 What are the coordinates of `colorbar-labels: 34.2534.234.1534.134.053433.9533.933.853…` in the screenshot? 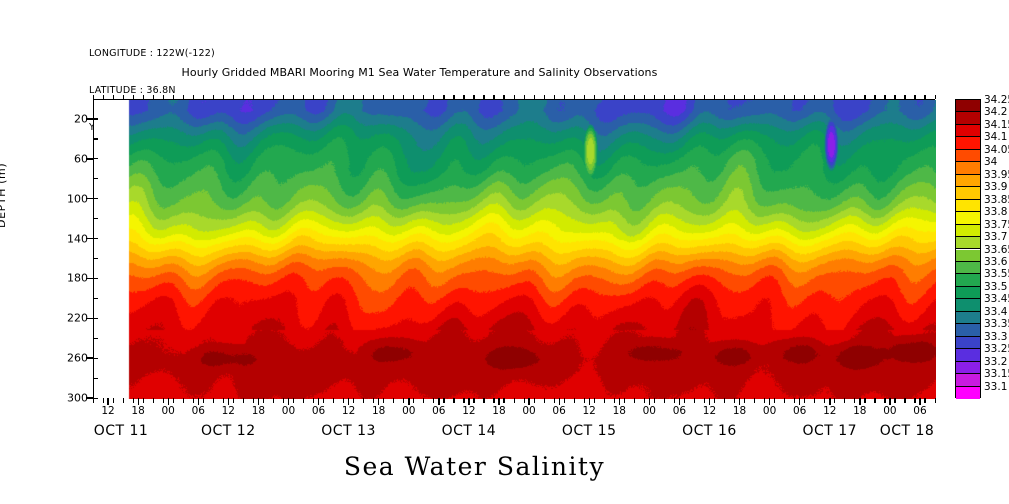 It's located at (996, 246).